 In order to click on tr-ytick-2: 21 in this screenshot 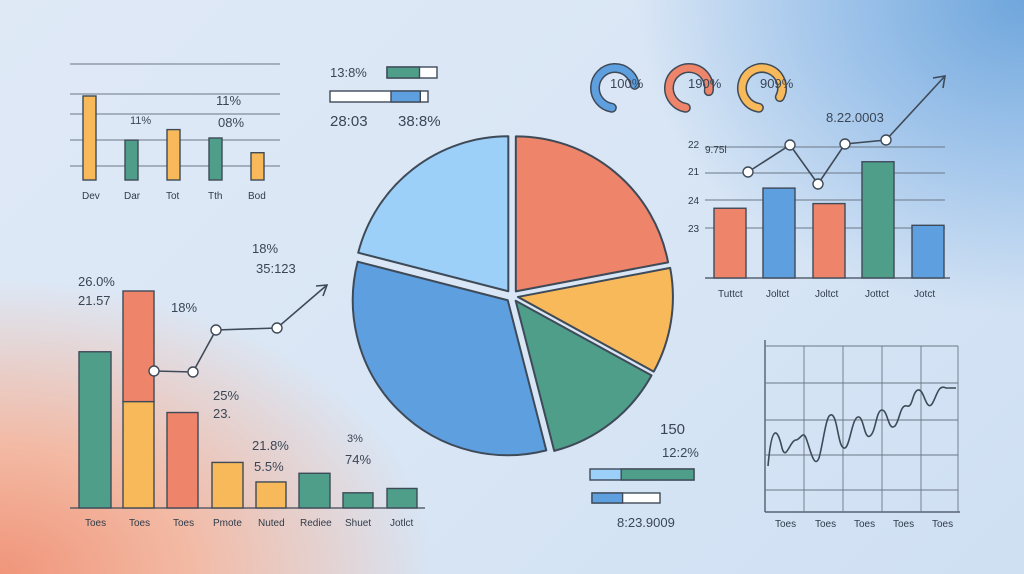, I will do `click(694, 172)`.